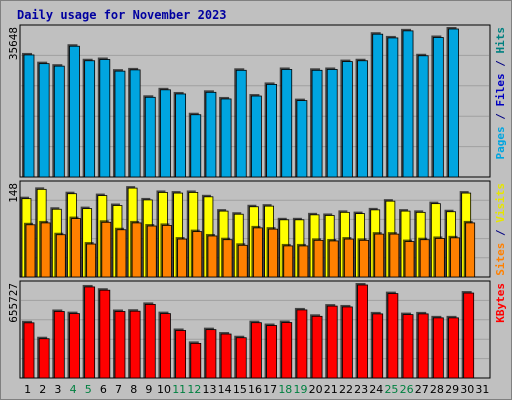  What do you see at coordinates (164, 389) in the screenshot?
I see `x-tick-label: 10` at bounding box center [164, 389].